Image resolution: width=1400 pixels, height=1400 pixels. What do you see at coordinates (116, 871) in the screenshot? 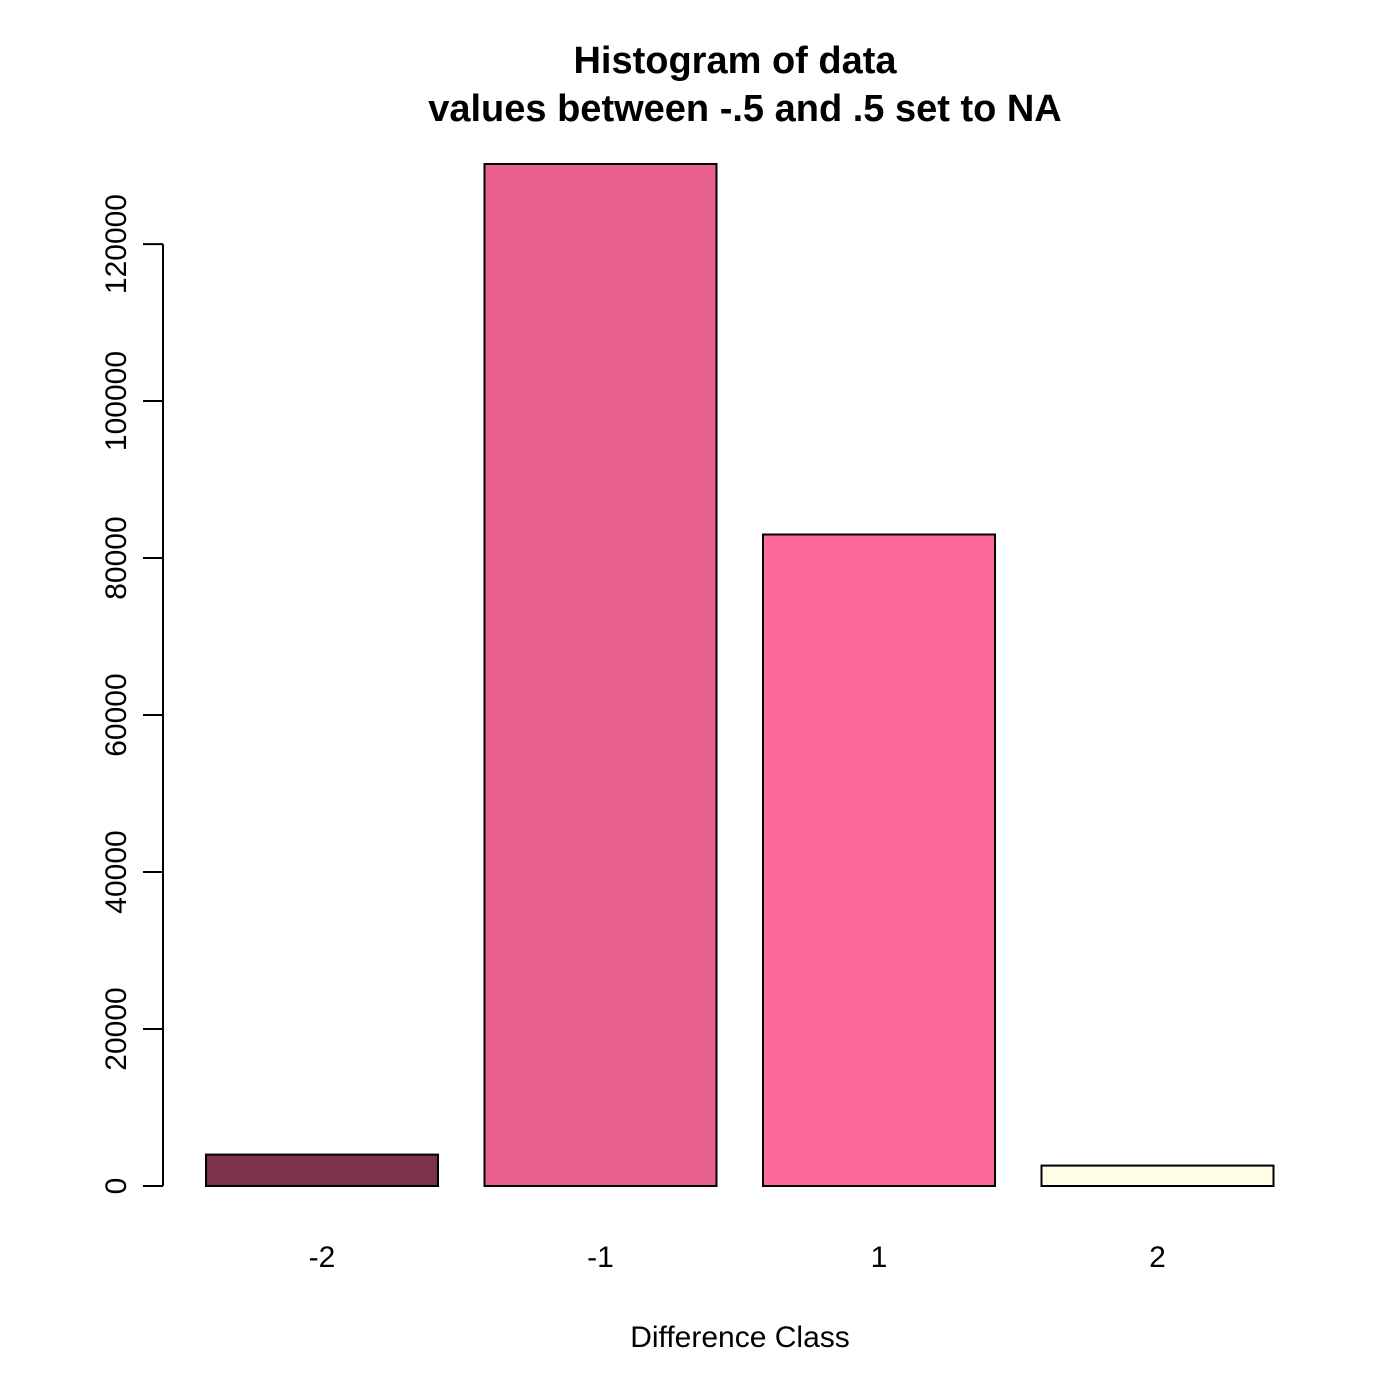
I see `y-tick-label: 40000` at bounding box center [116, 871].